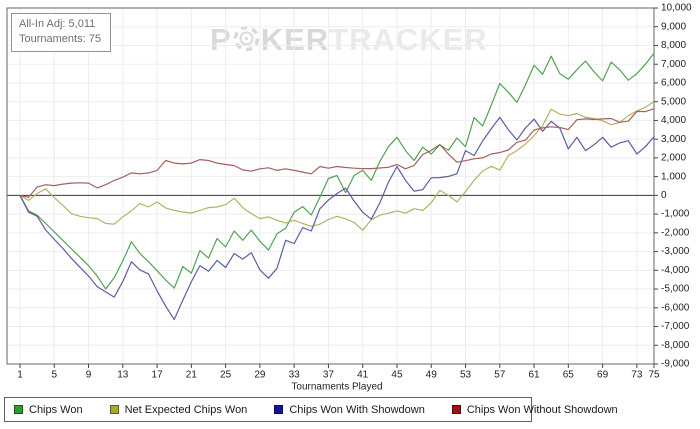 This screenshot has height=429, width=700. Describe the element at coordinates (673, 26) in the screenshot. I see `y-tick-label: 9,000` at that location.